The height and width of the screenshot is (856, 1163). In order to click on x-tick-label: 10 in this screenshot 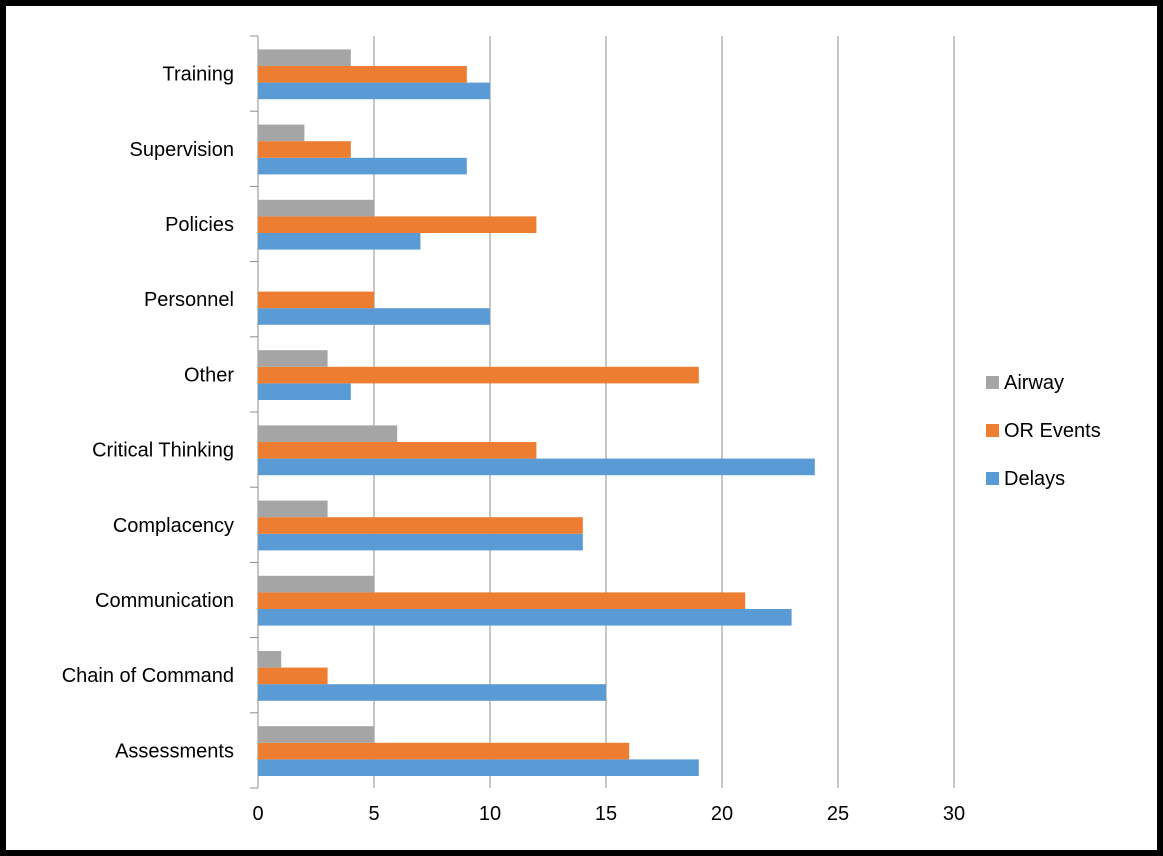, I will do `click(490, 814)`.